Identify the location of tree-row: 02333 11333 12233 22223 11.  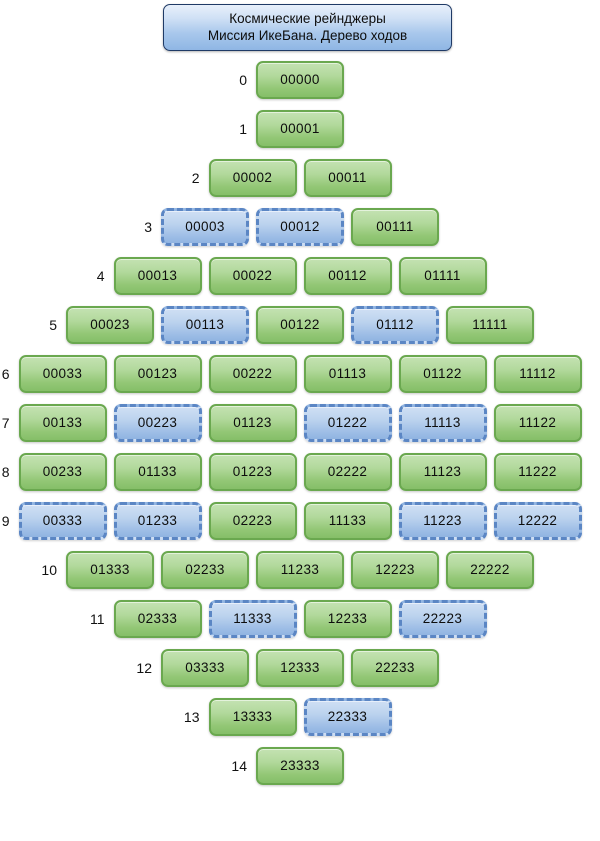
(300, 618).